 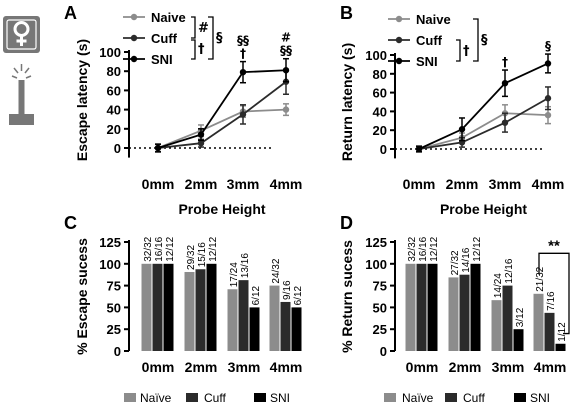 I want to click on panel-letter-d: D, so click(x=346, y=223).